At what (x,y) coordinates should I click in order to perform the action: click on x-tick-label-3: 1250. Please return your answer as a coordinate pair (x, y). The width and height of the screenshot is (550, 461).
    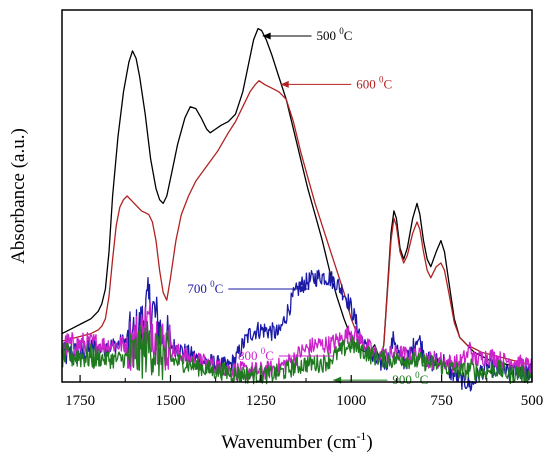
    Looking at the image, I should click on (261, 401).